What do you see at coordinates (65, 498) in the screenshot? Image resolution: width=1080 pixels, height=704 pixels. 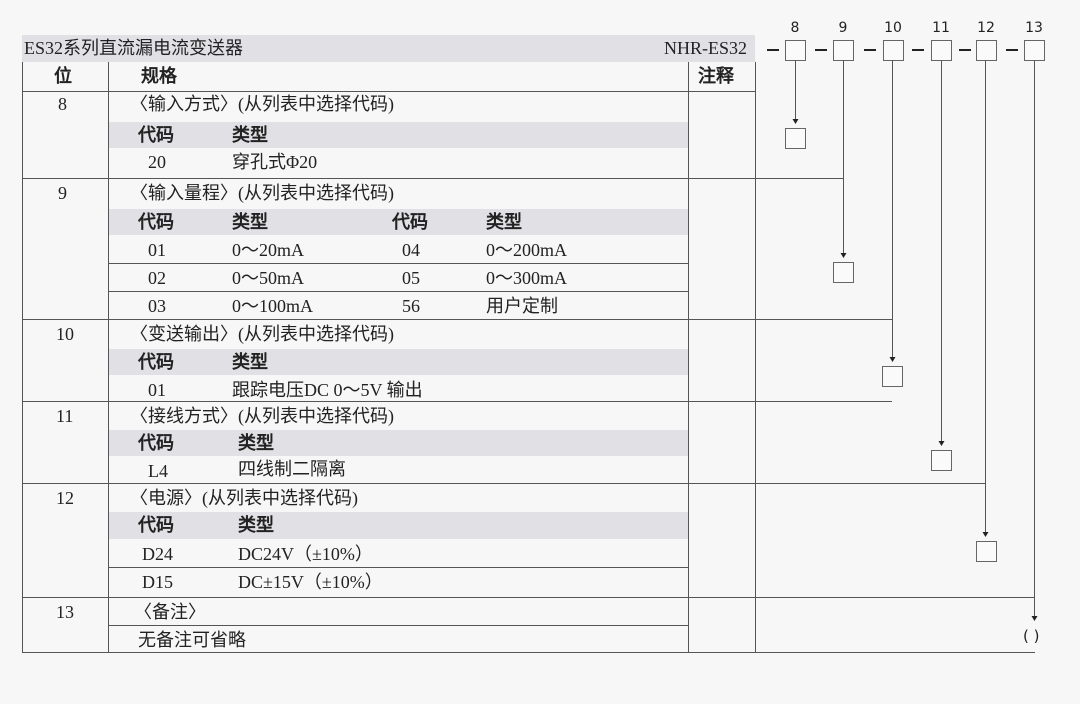 I see `position-12: 12` at bounding box center [65, 498].